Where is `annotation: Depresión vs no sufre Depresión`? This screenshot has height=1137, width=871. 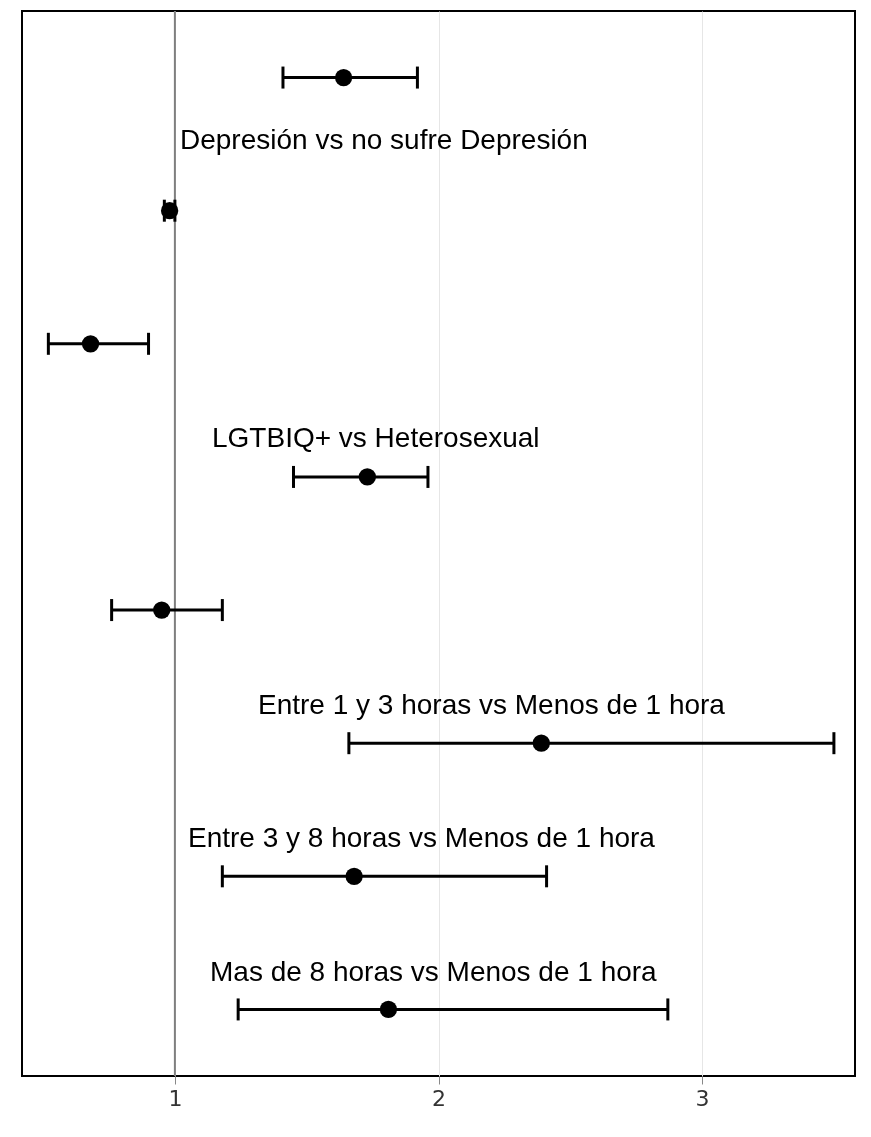
annotation: Depresión vs no sufre Depresión is located at coordinates (384, 139).